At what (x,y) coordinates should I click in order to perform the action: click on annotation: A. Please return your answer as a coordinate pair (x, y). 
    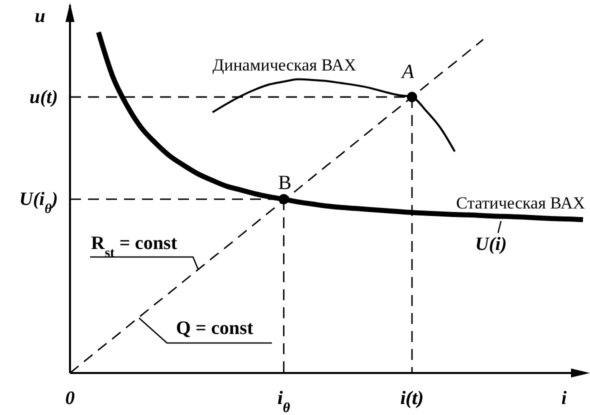
    Looking at the image, I should click on (407, 72).